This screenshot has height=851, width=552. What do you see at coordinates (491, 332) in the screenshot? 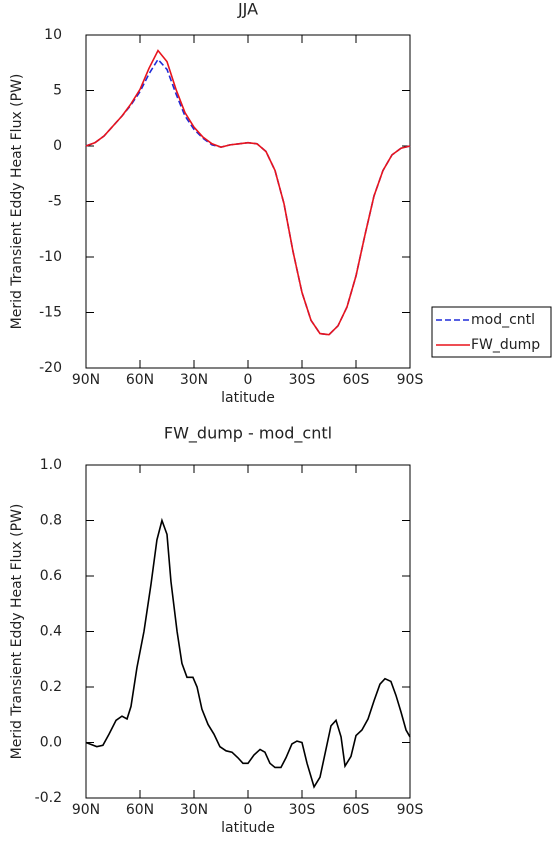
I see `legend-box` at bounding box center [491, 332].